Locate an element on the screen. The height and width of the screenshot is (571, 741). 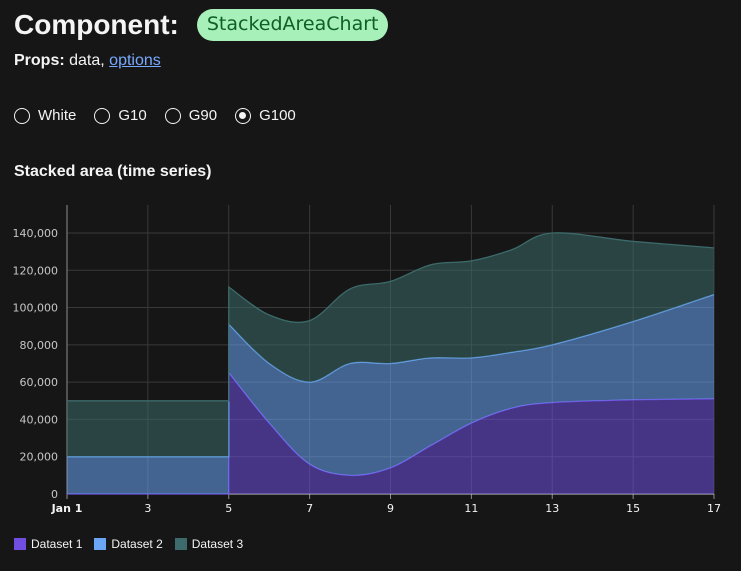
legend-label: Dataset 1 is located at coordinates (57, 544).